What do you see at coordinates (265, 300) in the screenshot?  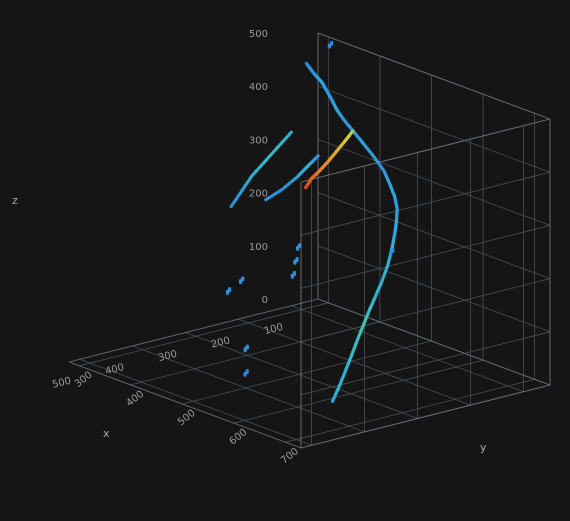 I see `z-tick-label: 0` at bounding box center [265, 300].